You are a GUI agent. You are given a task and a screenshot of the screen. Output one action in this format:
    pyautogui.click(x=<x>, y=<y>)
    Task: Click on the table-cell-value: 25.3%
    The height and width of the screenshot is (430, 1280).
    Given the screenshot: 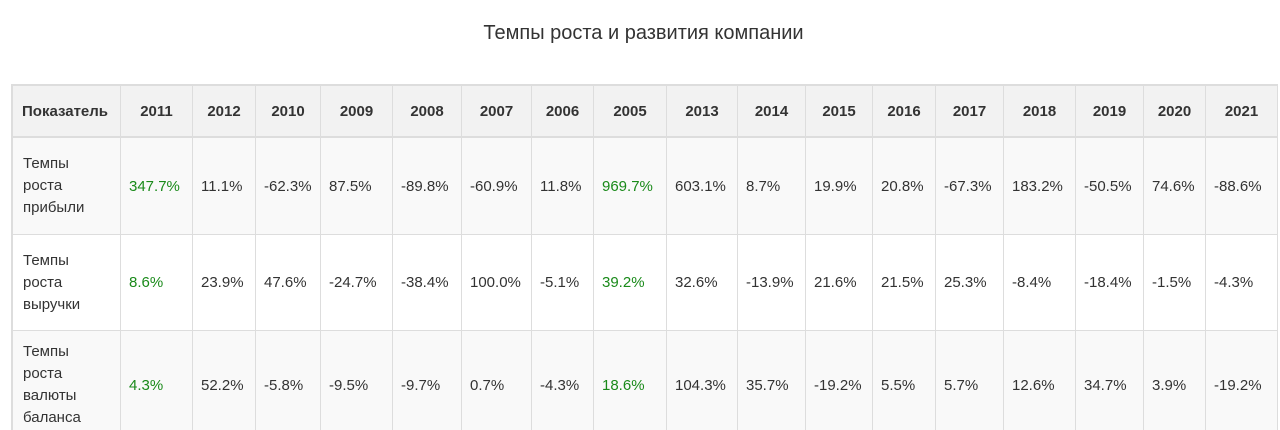 What is the action you would take?
    pyautogui.click(x=969, y=282)
    